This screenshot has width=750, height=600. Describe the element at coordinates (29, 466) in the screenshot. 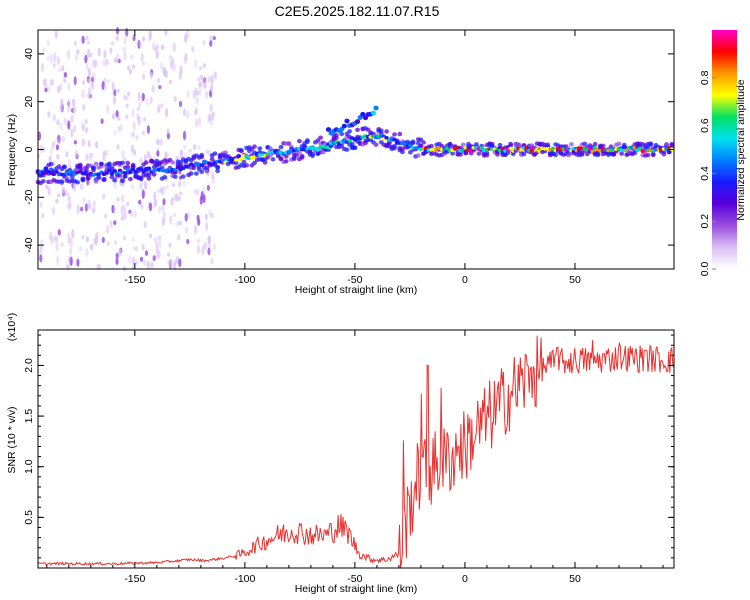

I see `y-tick-label: 1.0` at that location.